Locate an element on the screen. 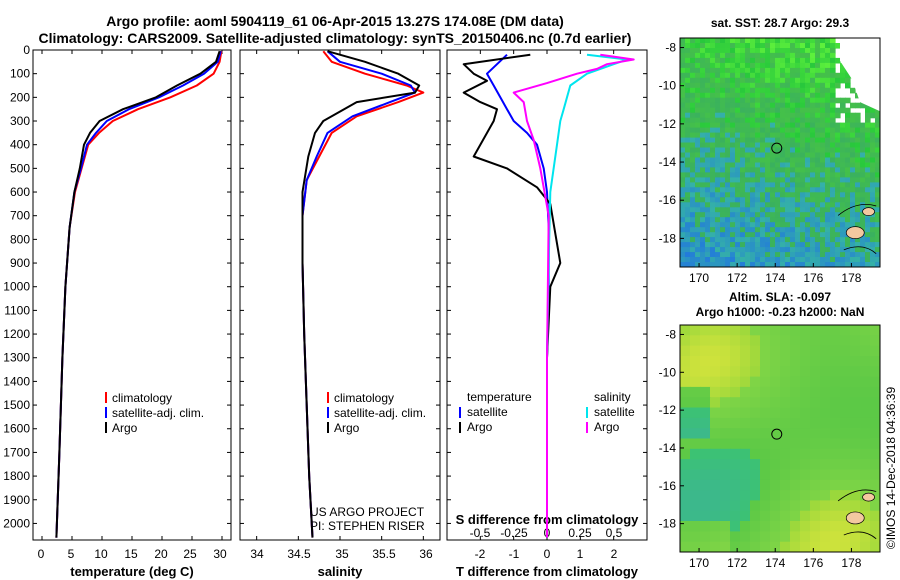  depth-tick-label: 0 is located at coordinates (26, 50).